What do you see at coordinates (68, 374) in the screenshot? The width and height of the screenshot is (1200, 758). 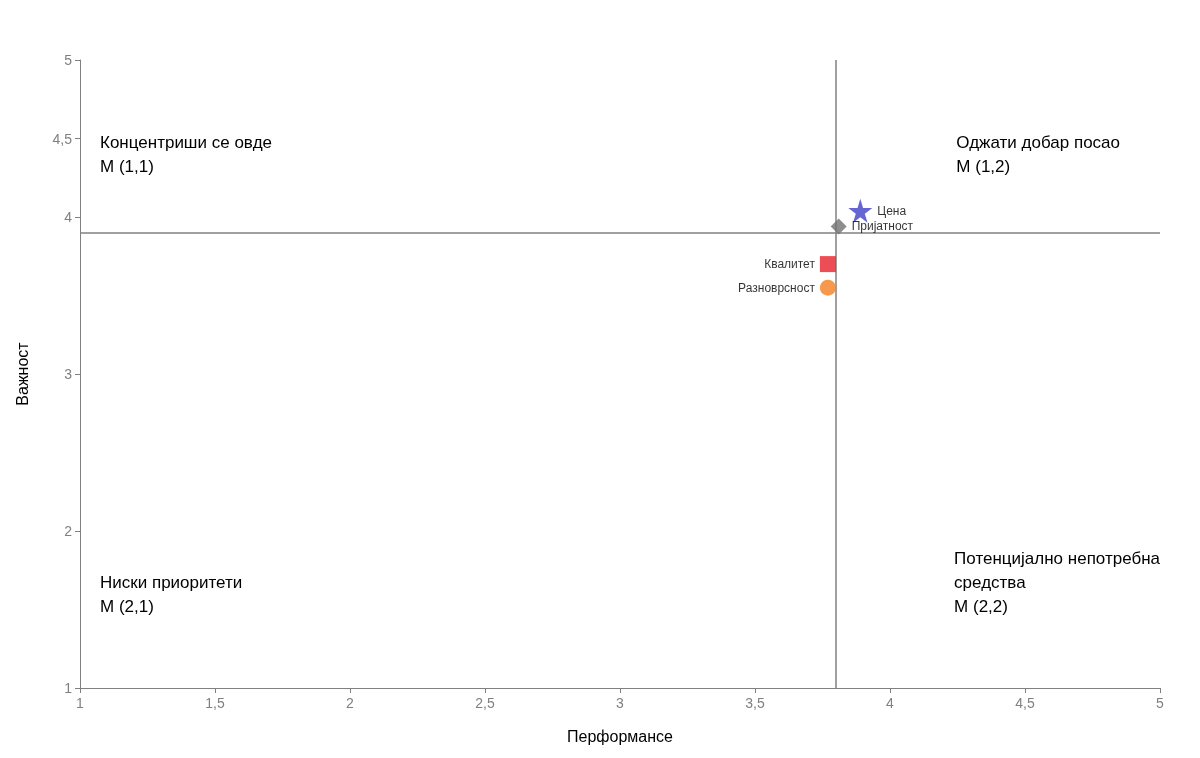 I see `y-tick-label: 3` at bounding box center [68, 374].